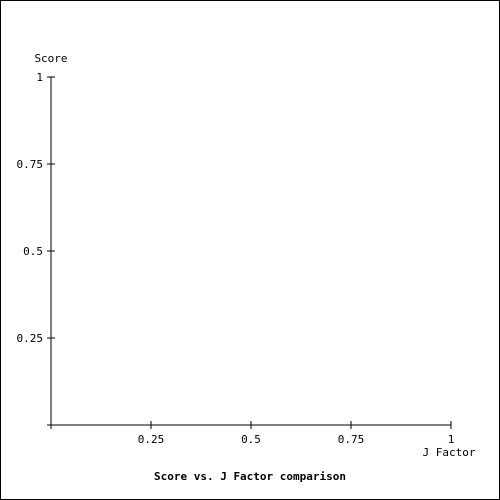  What do you see at coordinates (30, 164) in the screenshot?
I see `y-tick-label: 0.75` at bounding box center [30, 164].